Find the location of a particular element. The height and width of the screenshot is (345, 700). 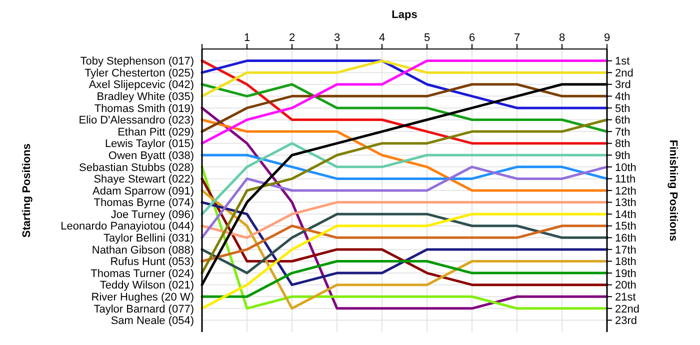

series-label: Taylor Barnard (077) is located at coordinates (144, 309).